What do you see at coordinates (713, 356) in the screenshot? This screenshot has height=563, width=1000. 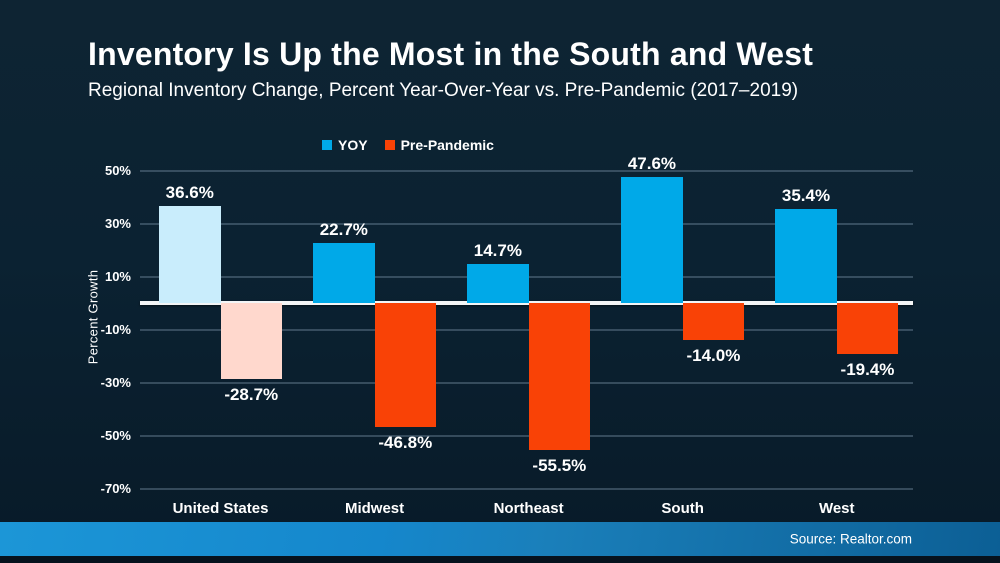 I see `value-label-pre-pandemic-south: -14.0%` at bounding box center [713, 356].